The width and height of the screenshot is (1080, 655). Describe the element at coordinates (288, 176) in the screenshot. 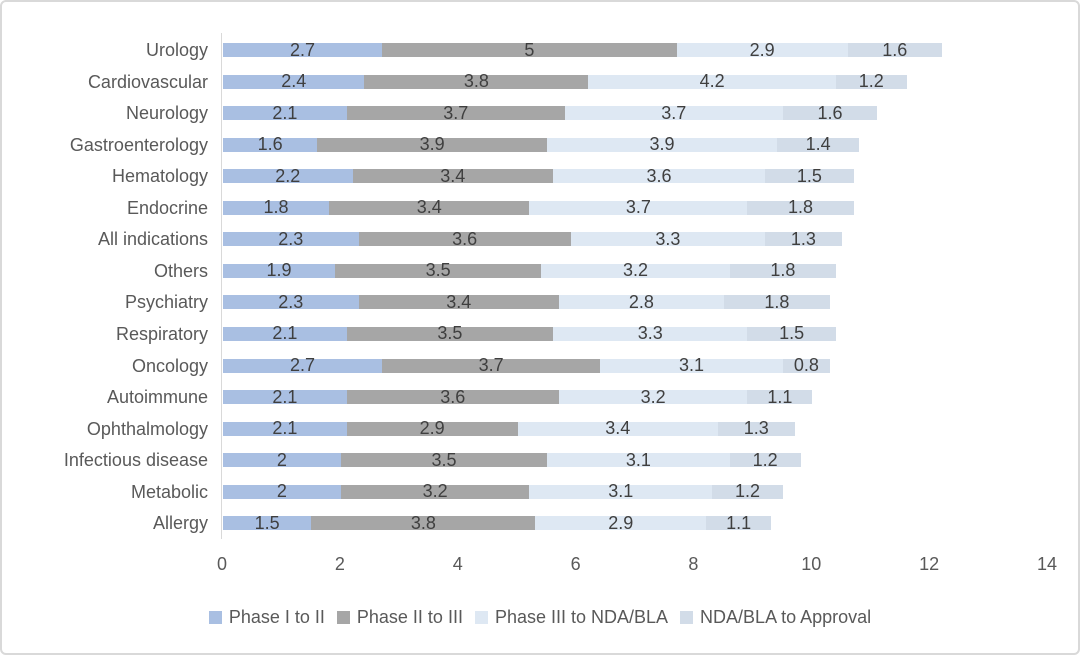

I see `bar-segment: 2.2` at that location.